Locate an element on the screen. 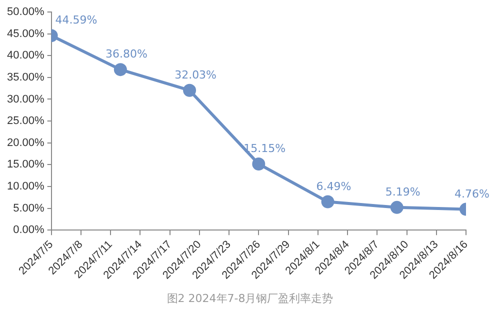  data-label: 32.03% is located at coordinates (195, 75).